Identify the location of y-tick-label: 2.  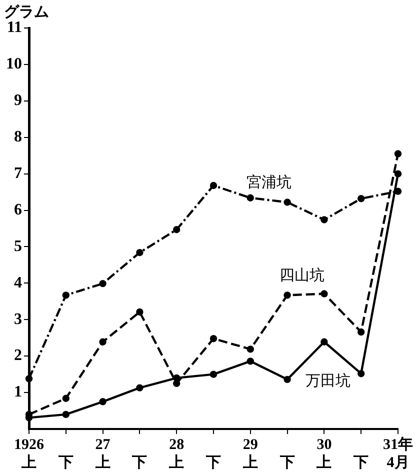
(18, 355).